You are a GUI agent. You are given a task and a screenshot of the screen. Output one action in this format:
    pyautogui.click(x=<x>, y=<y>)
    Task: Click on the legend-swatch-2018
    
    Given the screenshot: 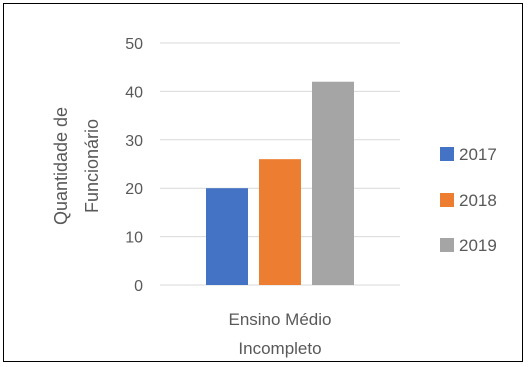 What is the action you would take?
    pyautogui.click(x=447, y=200)
    